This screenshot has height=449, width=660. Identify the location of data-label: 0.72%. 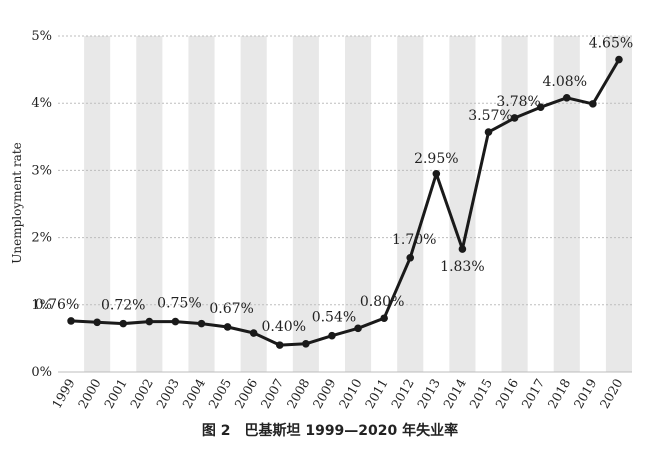
(123, 306).